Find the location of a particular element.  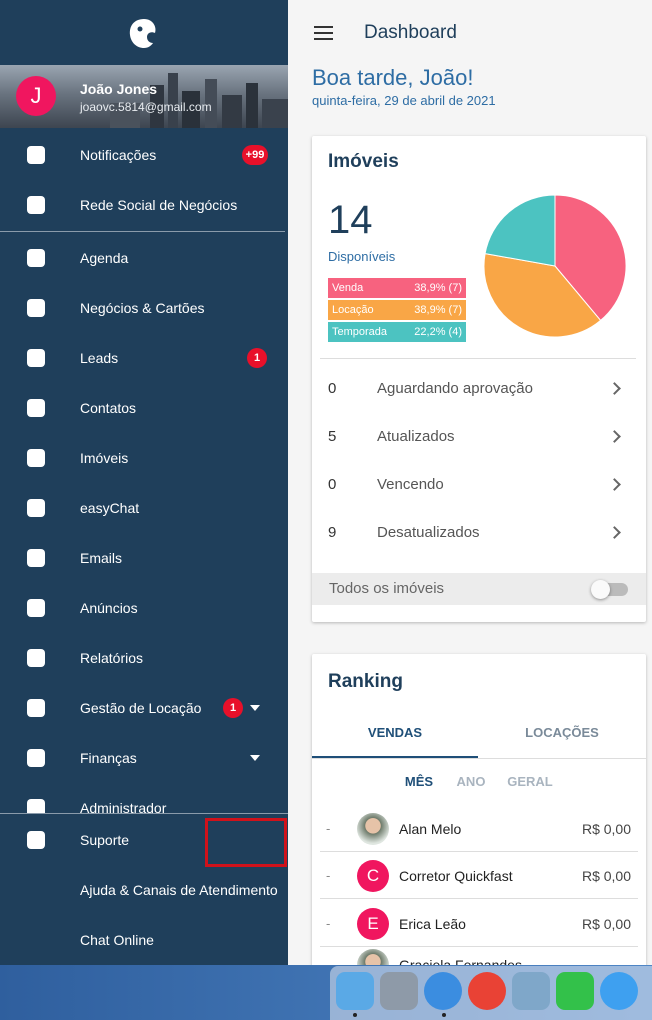

status-row: 0 Vencendo is located at coordinates (479, 485).